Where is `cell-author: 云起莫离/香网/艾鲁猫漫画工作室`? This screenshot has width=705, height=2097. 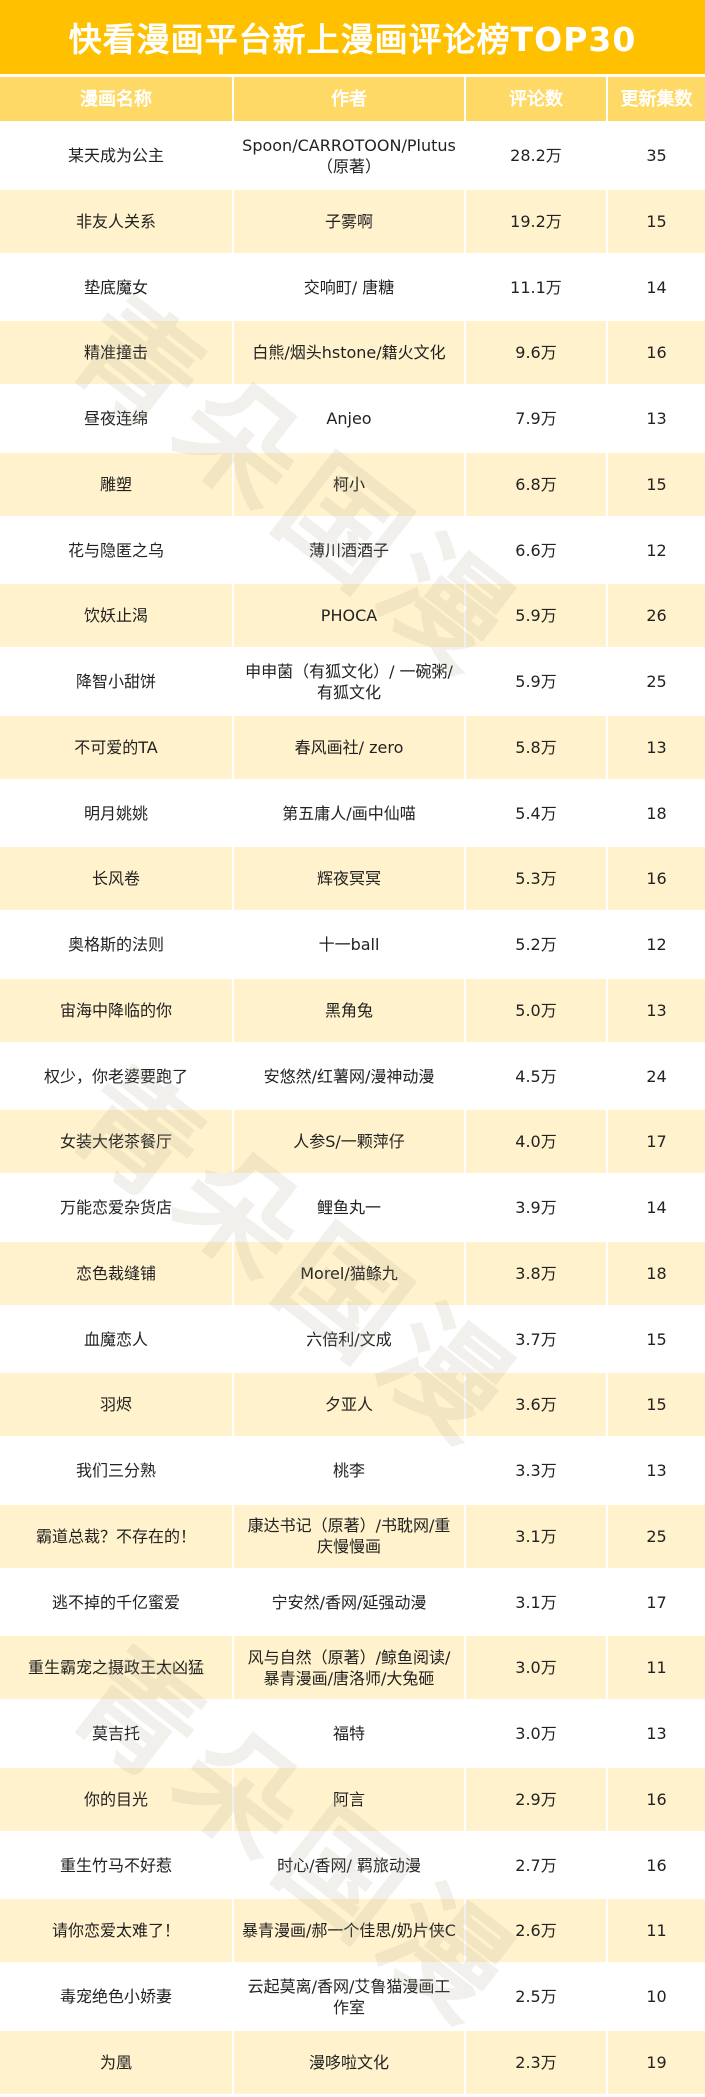
cell-author: 云起莫离/香网/艾鲁猫漫画工作室 is located at coordinates (349, 1996).